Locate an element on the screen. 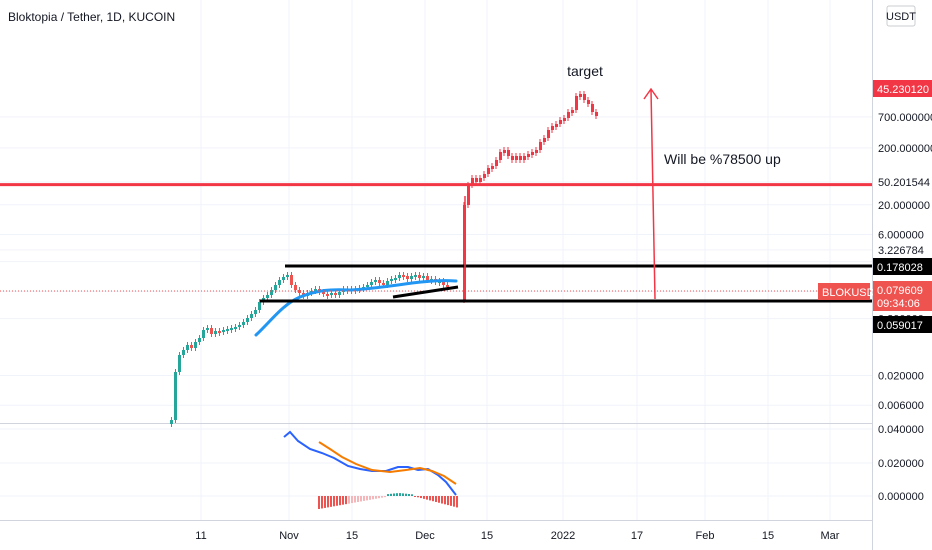 The width and height of the screenshot is (932, 550). indicator-tick-label: 0.020000 is located at coordinates (901, 464).